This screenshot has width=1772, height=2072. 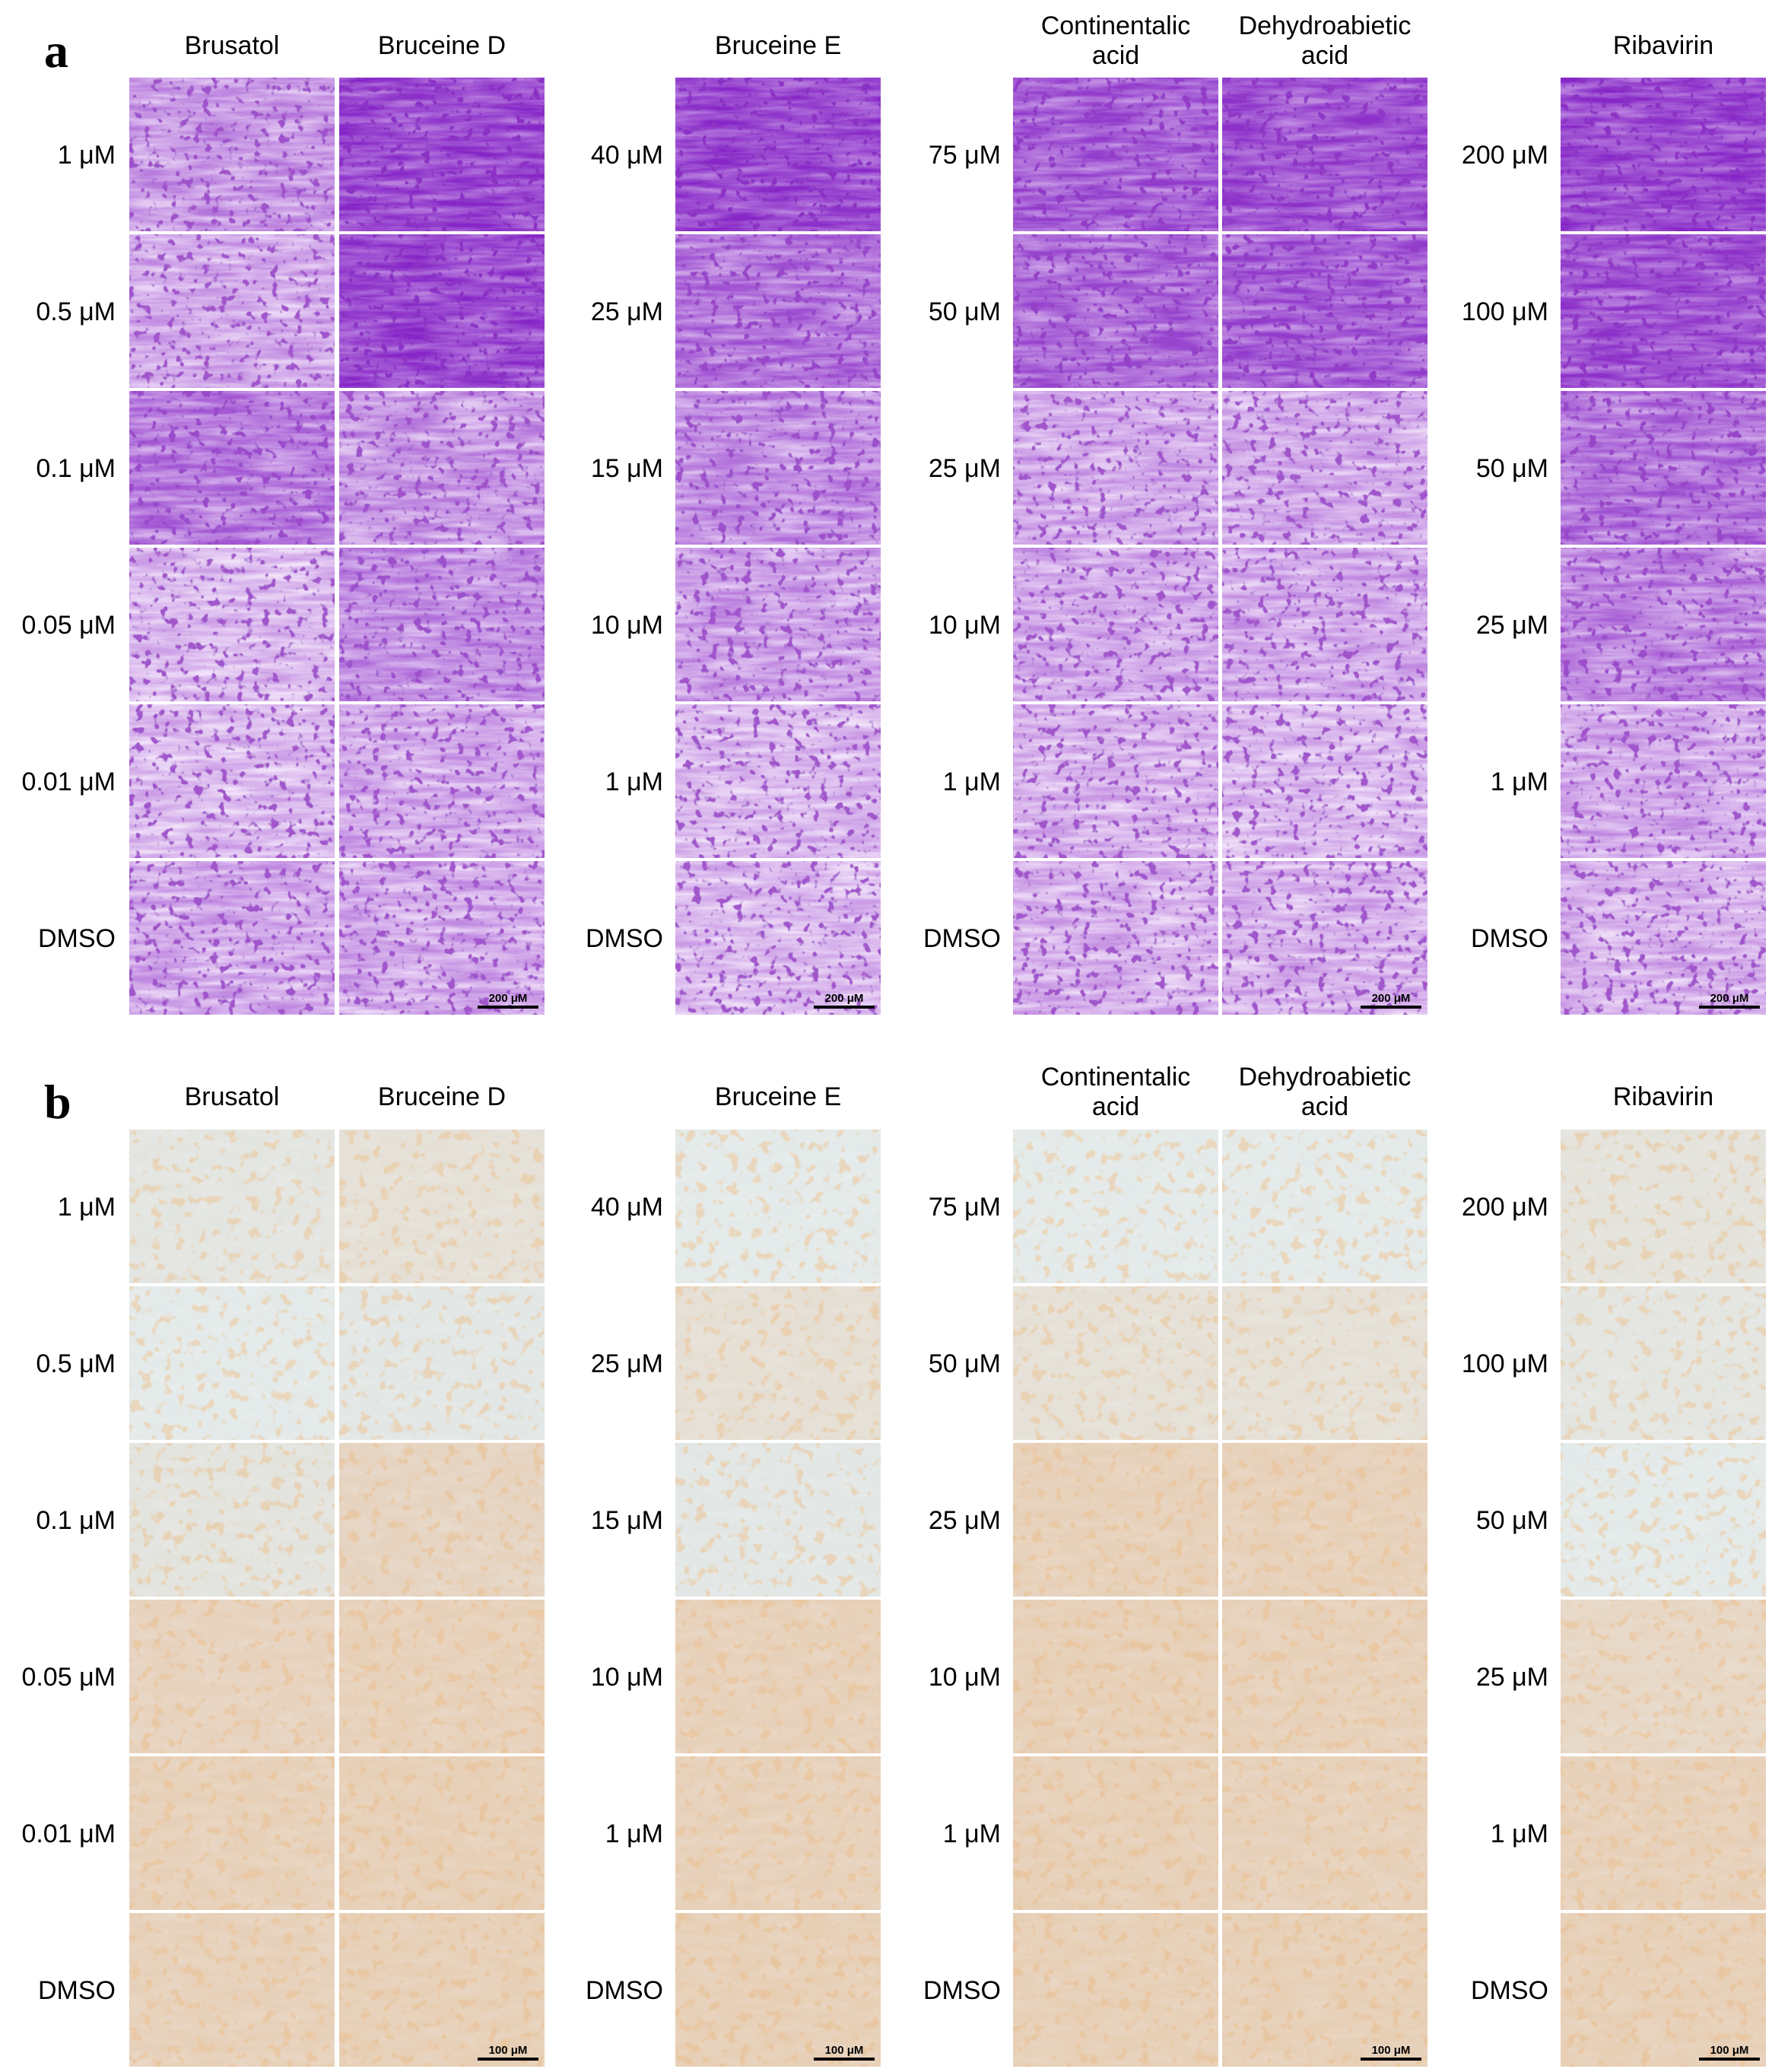 I want to click on concentration-label: 0.5 μM, so click(x=76, y=311).